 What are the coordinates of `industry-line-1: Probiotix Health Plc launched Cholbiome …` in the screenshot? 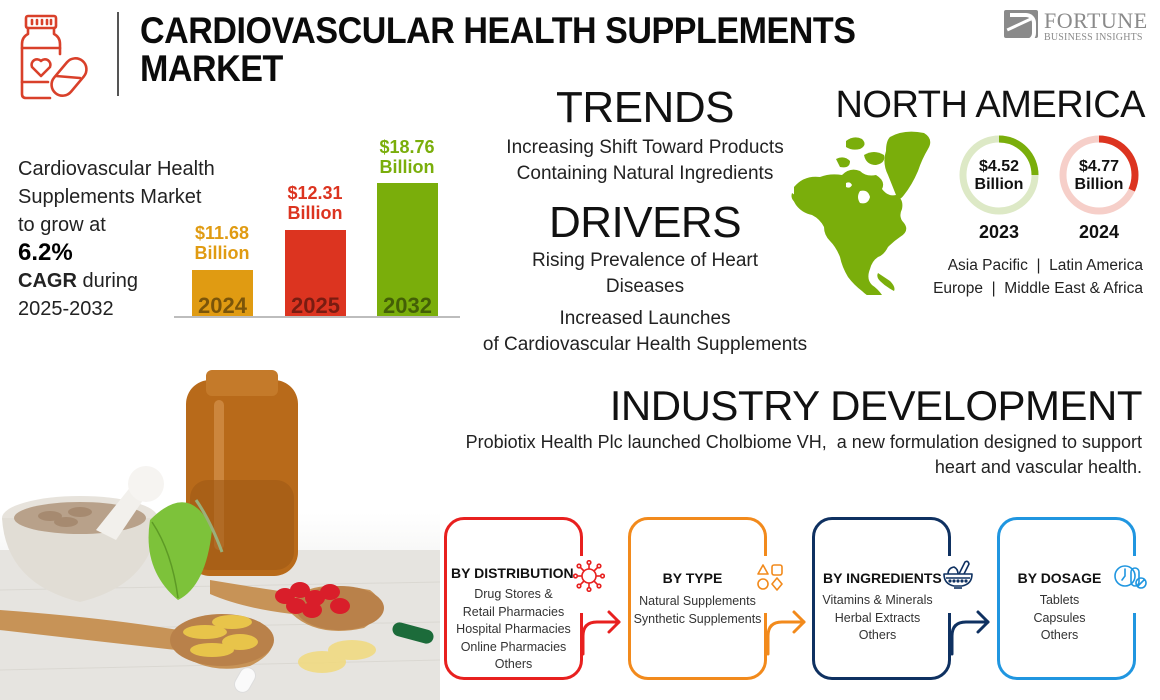 It's located at (803, 442).